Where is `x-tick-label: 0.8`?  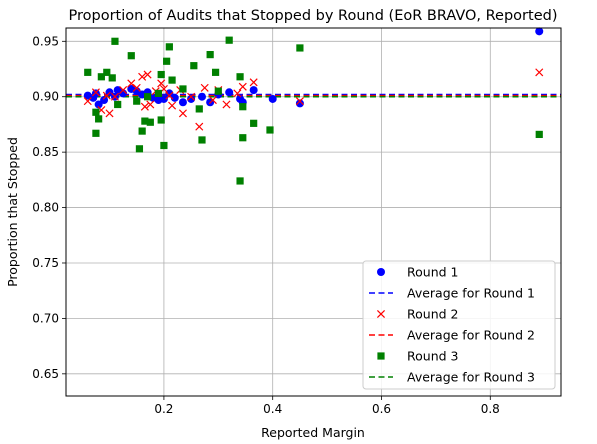 x-tick-label: 0.8 is located at coordinates (490, 409).